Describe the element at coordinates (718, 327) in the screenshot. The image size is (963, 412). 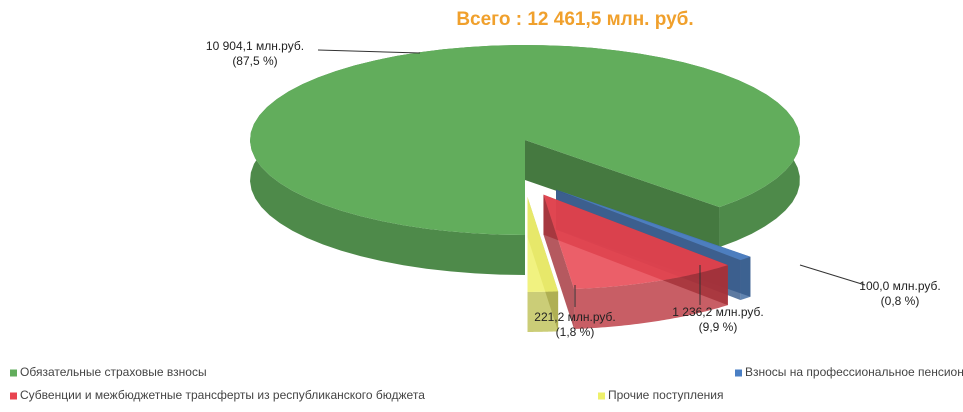
I see `data-label: (9,9 %)` at that location.